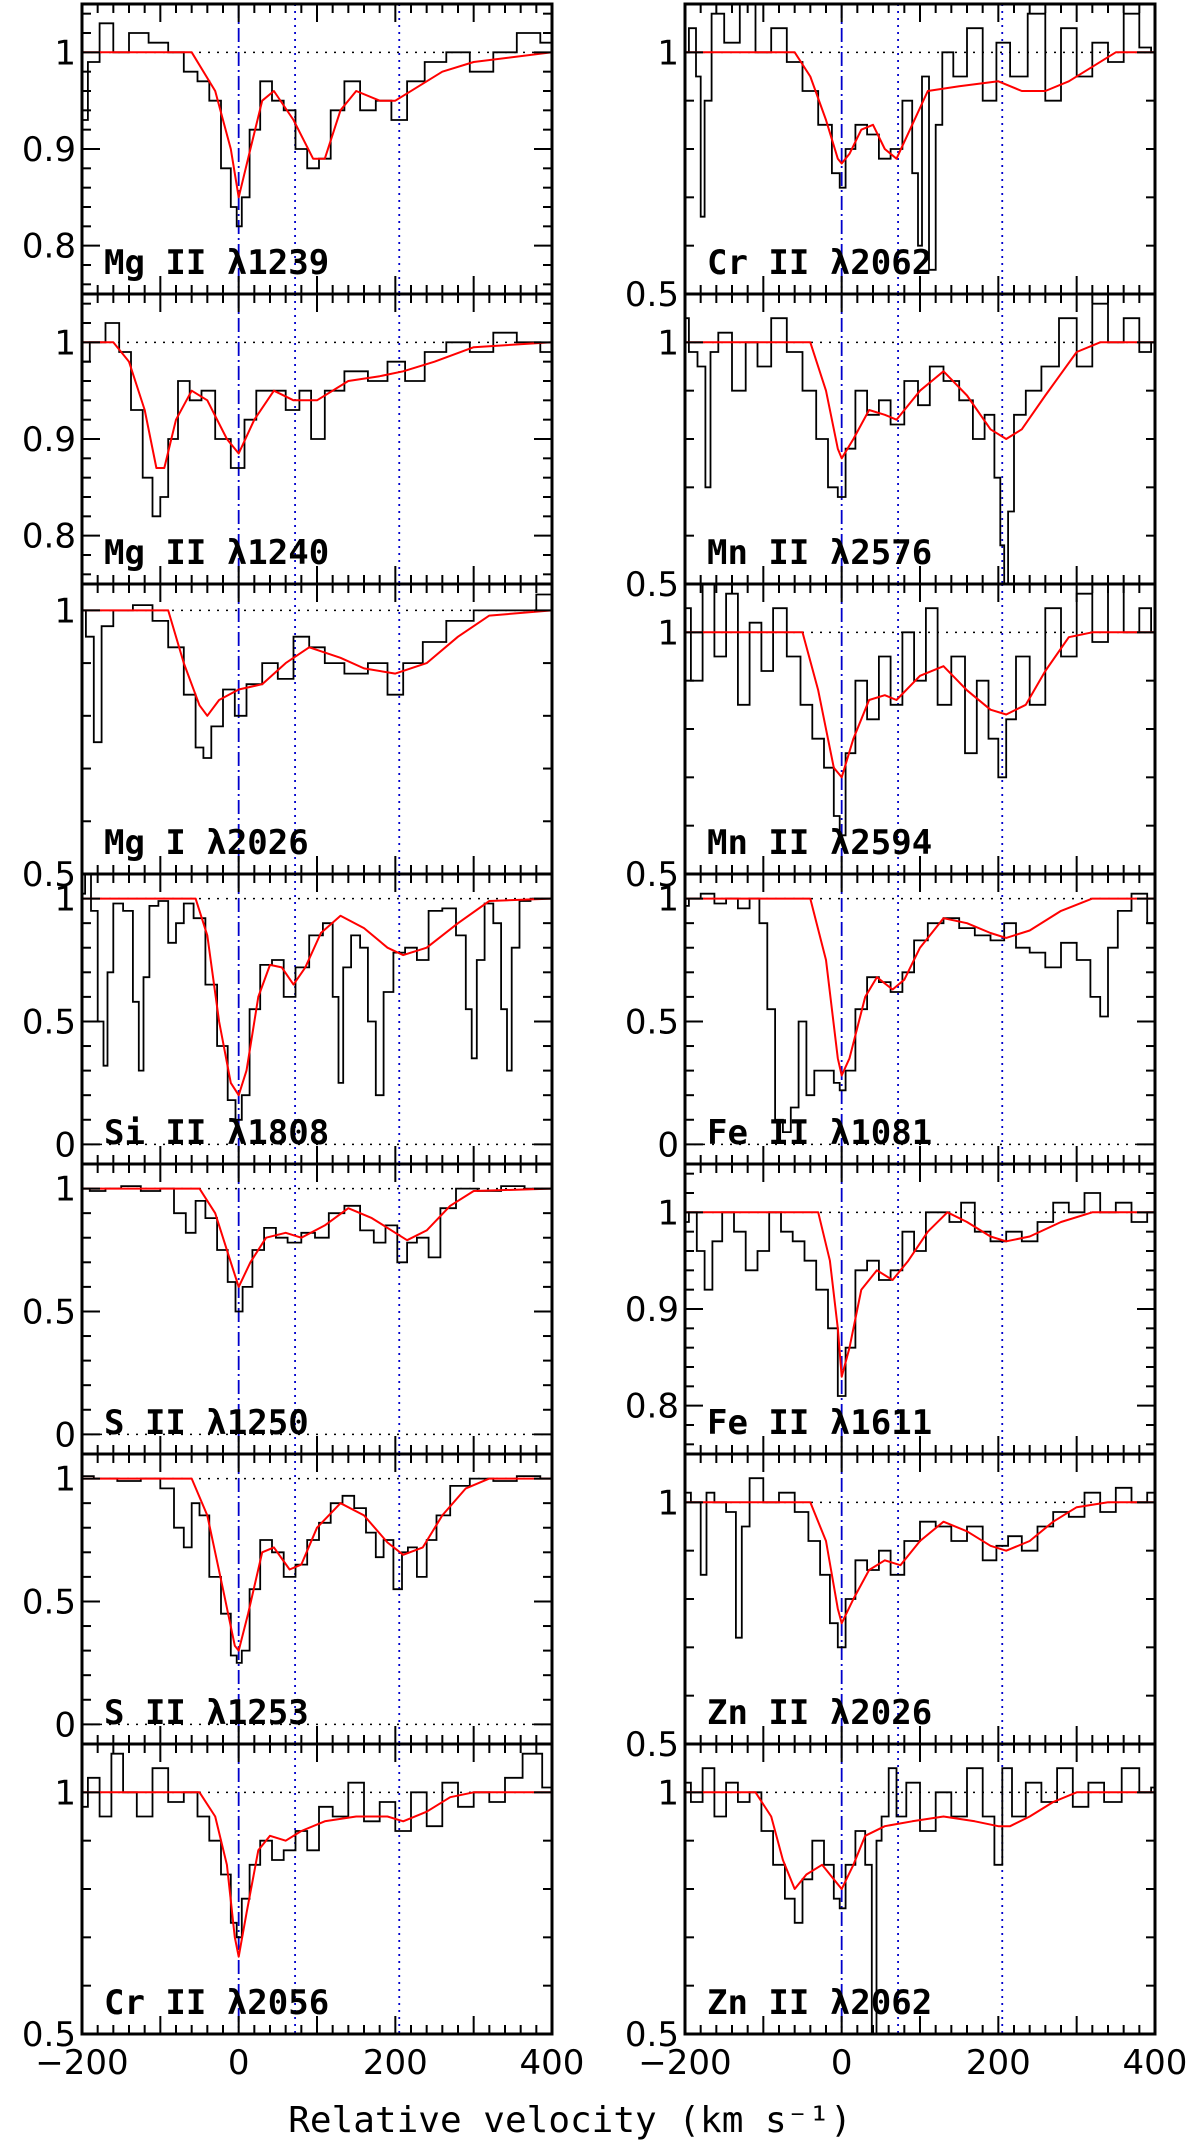  Describe the element at coordinates (920, 108) in the screenshot. I see `model-fit-cr2-2062` at that location.